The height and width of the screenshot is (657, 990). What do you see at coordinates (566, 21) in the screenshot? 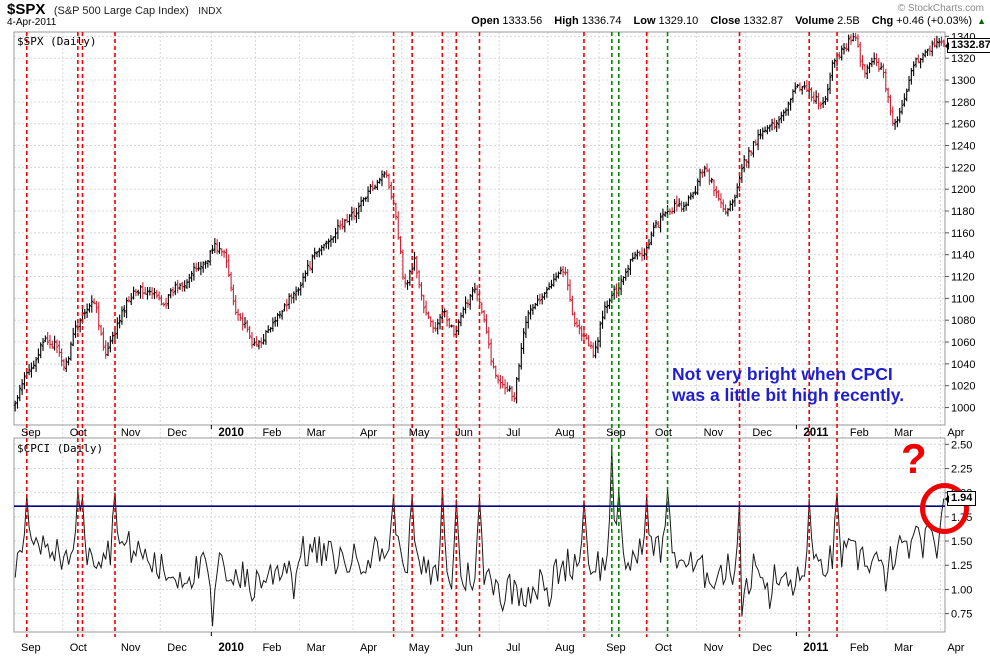
I see `high-label: High` at bounding box center [566, 21].